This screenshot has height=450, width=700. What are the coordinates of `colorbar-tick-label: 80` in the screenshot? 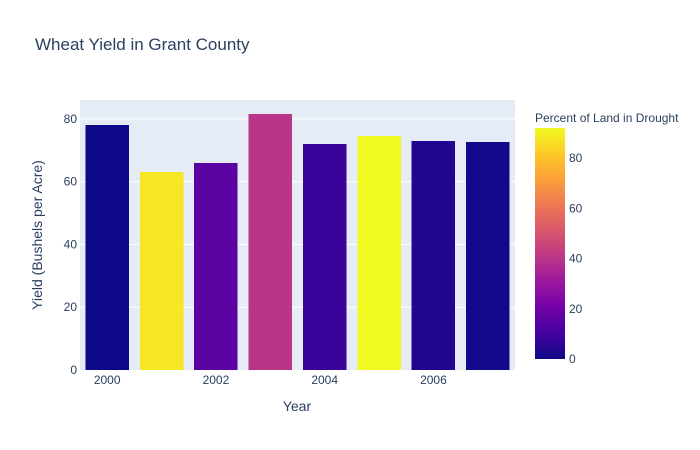 It's located at (576, 158).